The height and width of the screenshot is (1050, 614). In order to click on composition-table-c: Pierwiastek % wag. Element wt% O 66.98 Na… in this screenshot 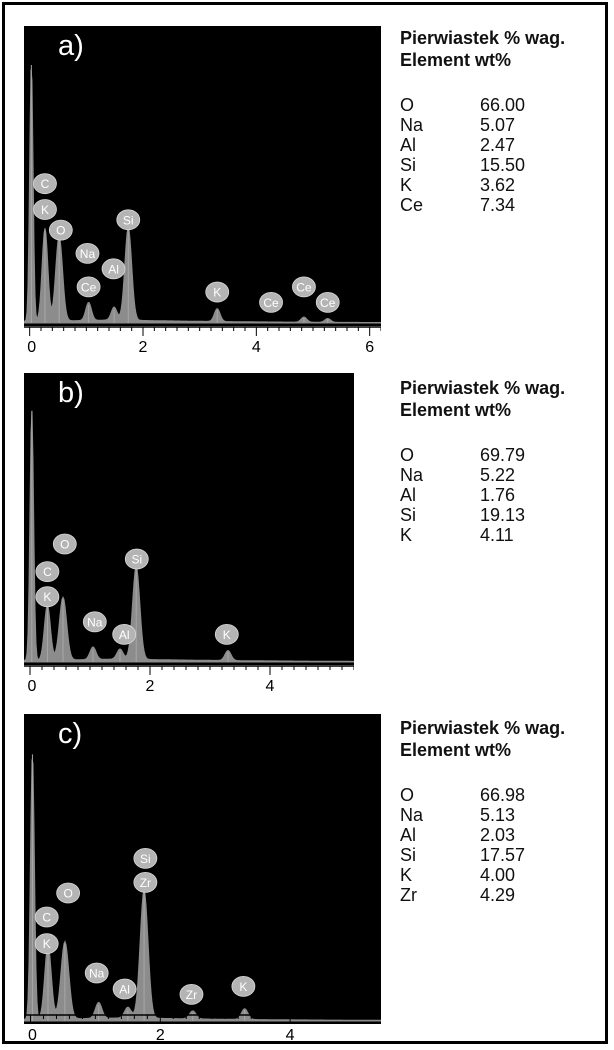, I will do `click(482, 811)`.